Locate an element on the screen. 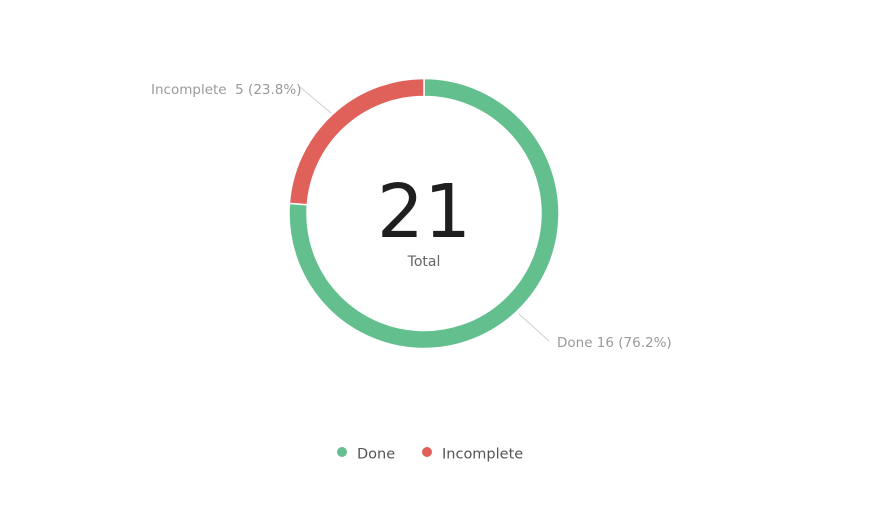  total-value: 21 is located at coordinates (424, 212).